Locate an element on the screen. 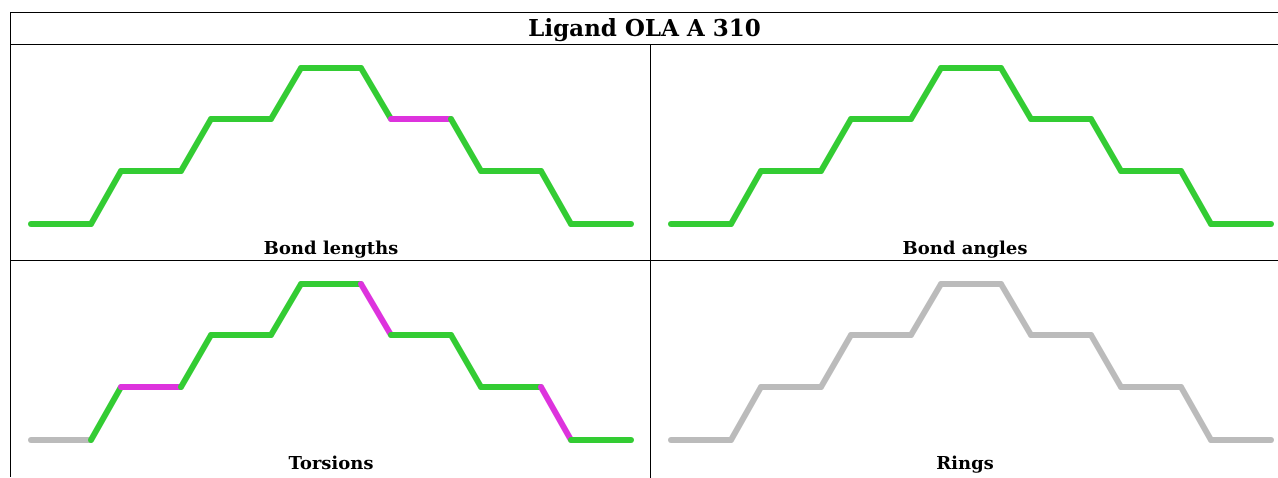  caption-bond-angles: Bond angles is located at coordinates (964, 248).